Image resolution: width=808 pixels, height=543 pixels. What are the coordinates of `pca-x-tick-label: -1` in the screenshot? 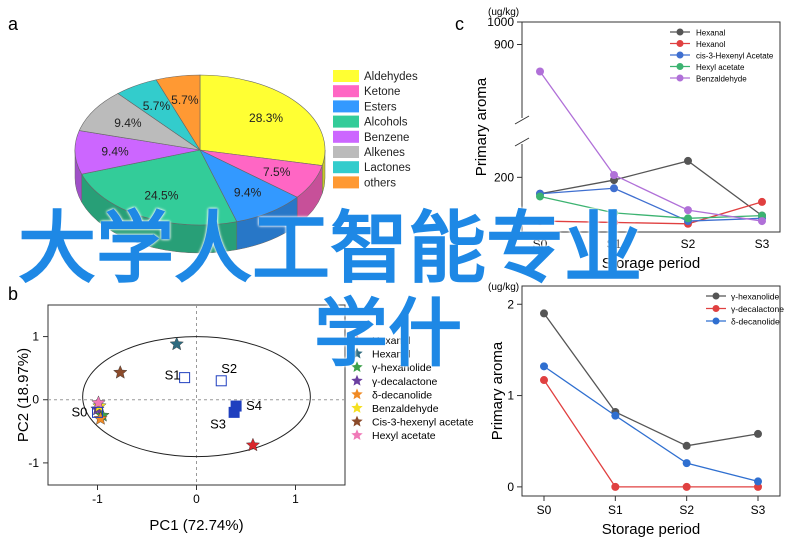 It's located at (97, 499).